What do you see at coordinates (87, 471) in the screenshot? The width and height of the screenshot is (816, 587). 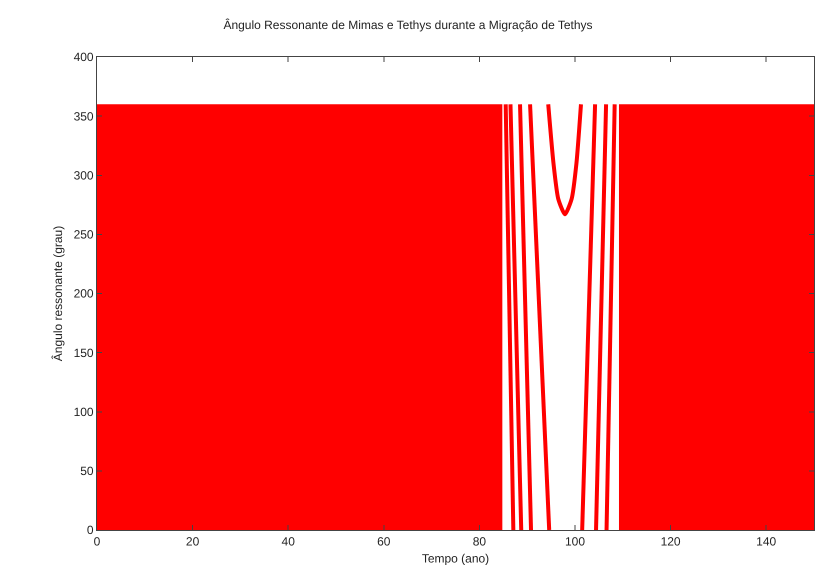 I see `y-tick-label: 50` at bounding box center [87, 471].